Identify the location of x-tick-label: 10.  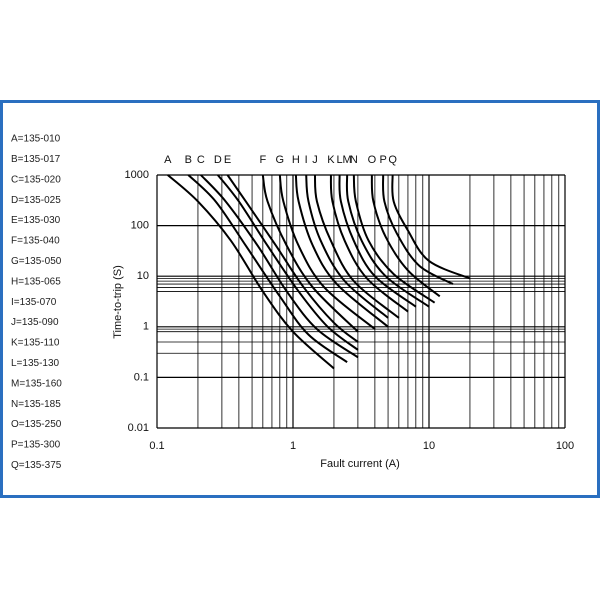
(429, 446).